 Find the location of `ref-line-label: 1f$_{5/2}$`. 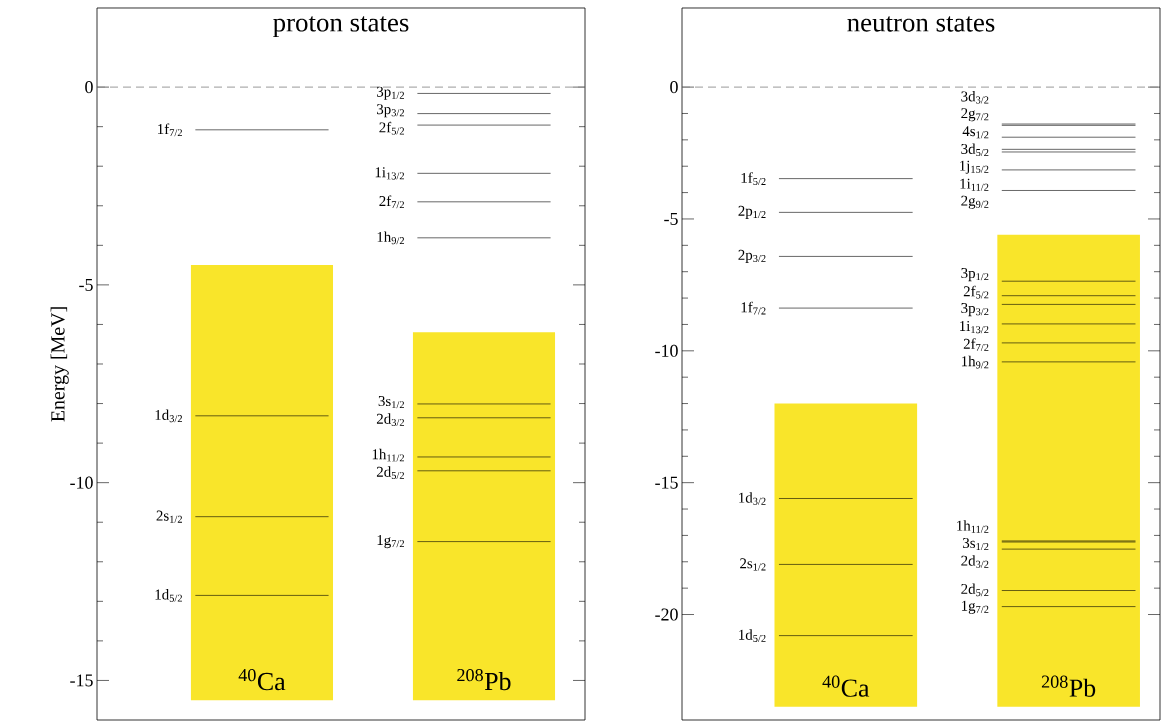

ref-line-label: 1f$_{5/2}$ is located at coordinates (753, 179).